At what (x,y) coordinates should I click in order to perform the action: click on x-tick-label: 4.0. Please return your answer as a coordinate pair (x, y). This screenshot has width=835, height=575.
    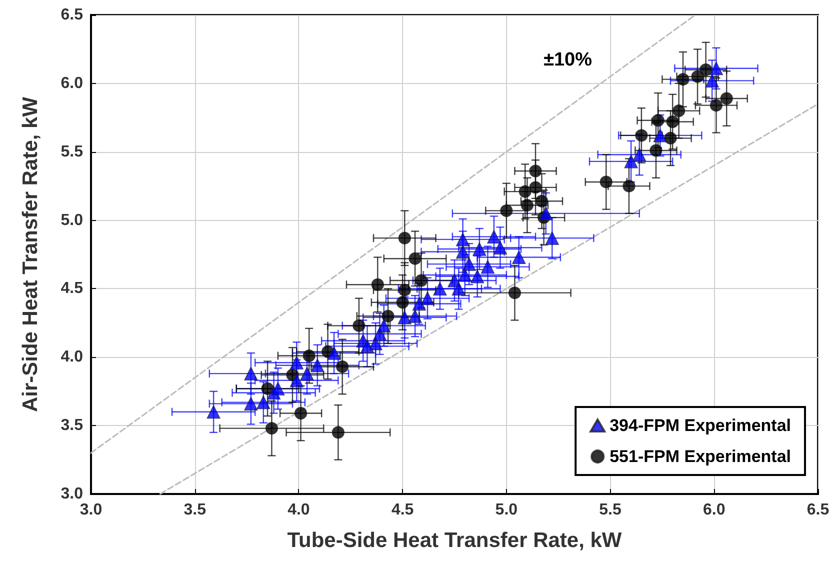
    Looking at the image, I should click on (299, 510).